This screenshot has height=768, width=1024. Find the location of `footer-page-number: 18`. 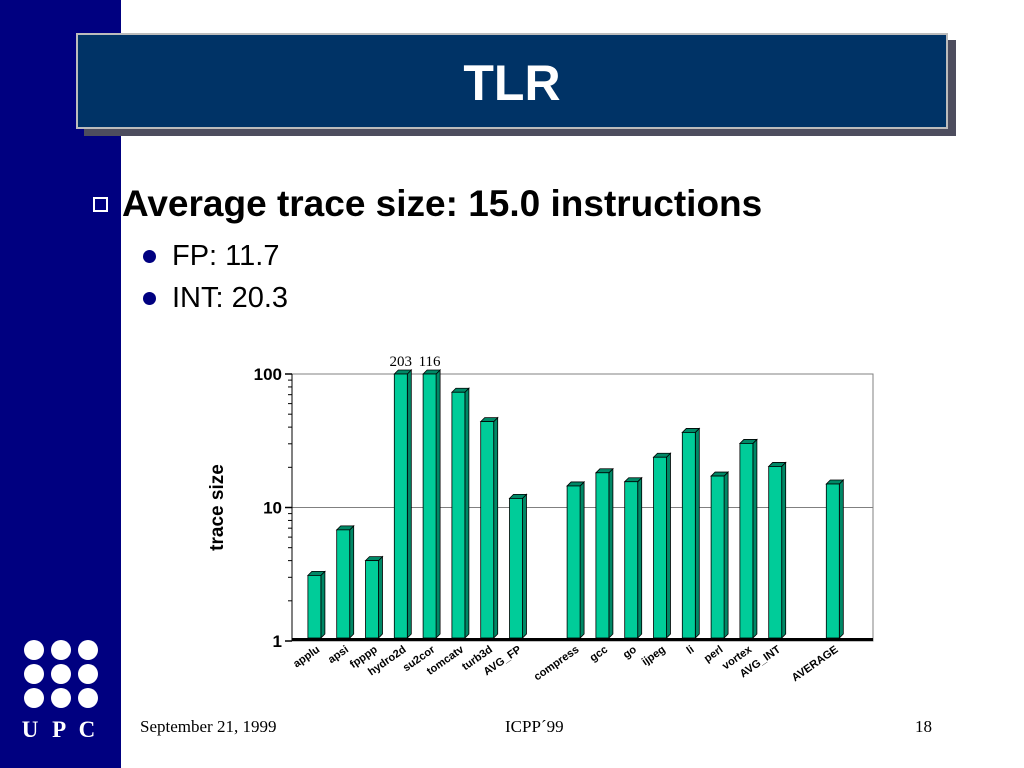

footer-page-number: 18 is located at coordinates (923, 726).